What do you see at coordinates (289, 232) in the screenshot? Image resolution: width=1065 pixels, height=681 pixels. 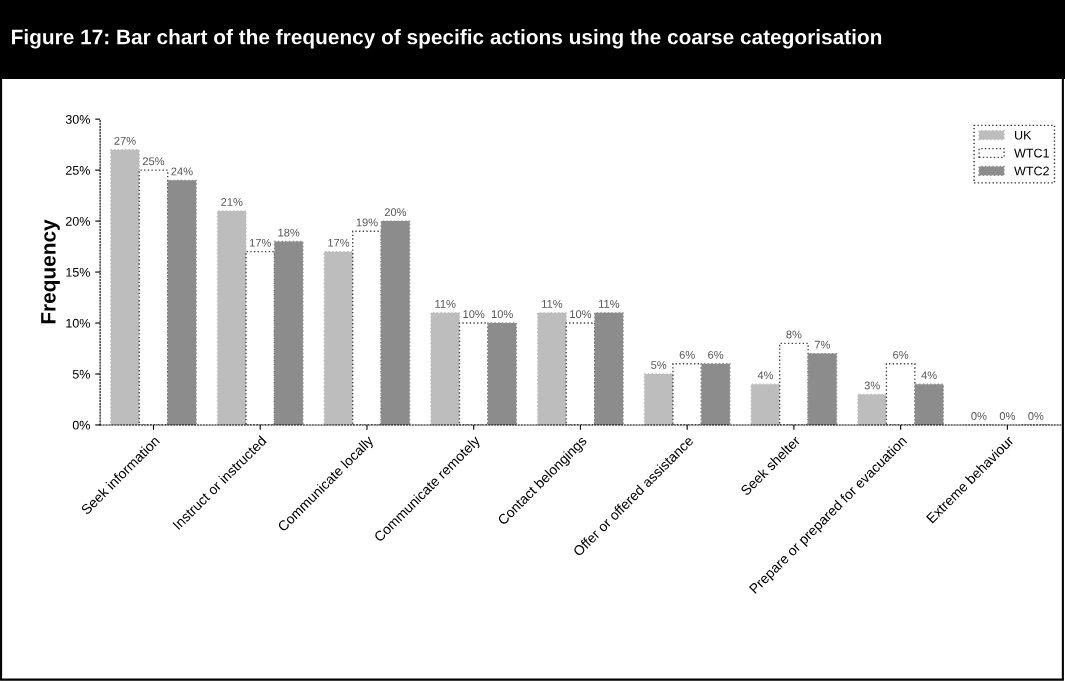 I see `data-label: 18%` at bounding box center [289, 232].